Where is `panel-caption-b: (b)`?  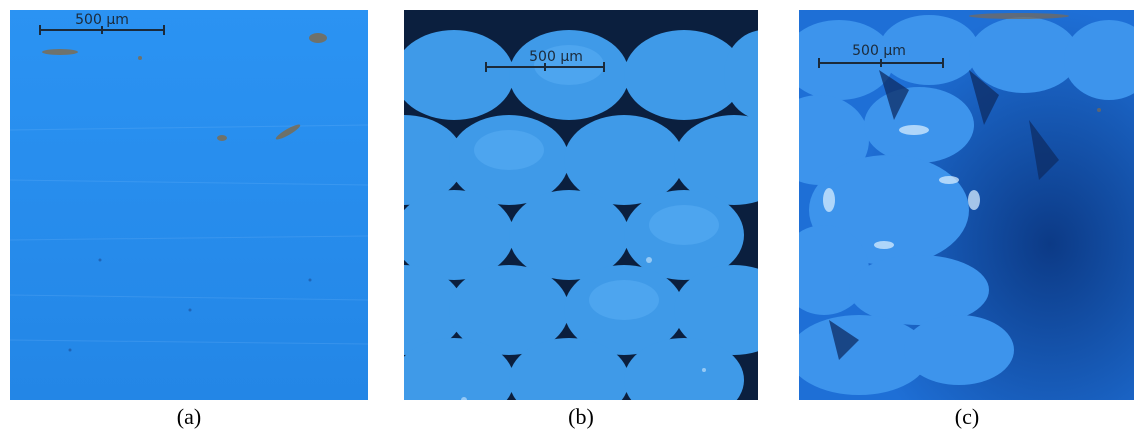
panel-caption-b: (b) is located at coordinates (581, 416).